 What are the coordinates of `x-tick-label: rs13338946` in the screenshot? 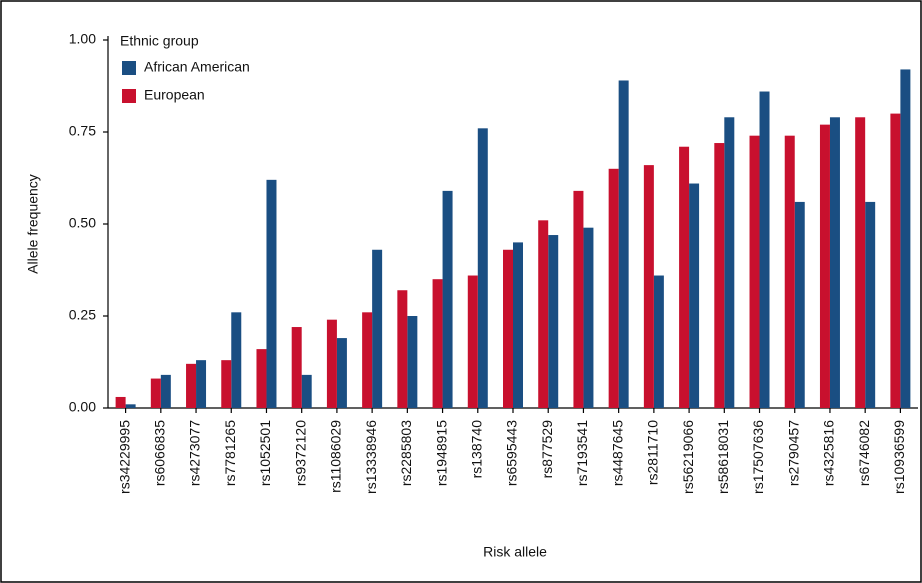 It's located at (371, 457).